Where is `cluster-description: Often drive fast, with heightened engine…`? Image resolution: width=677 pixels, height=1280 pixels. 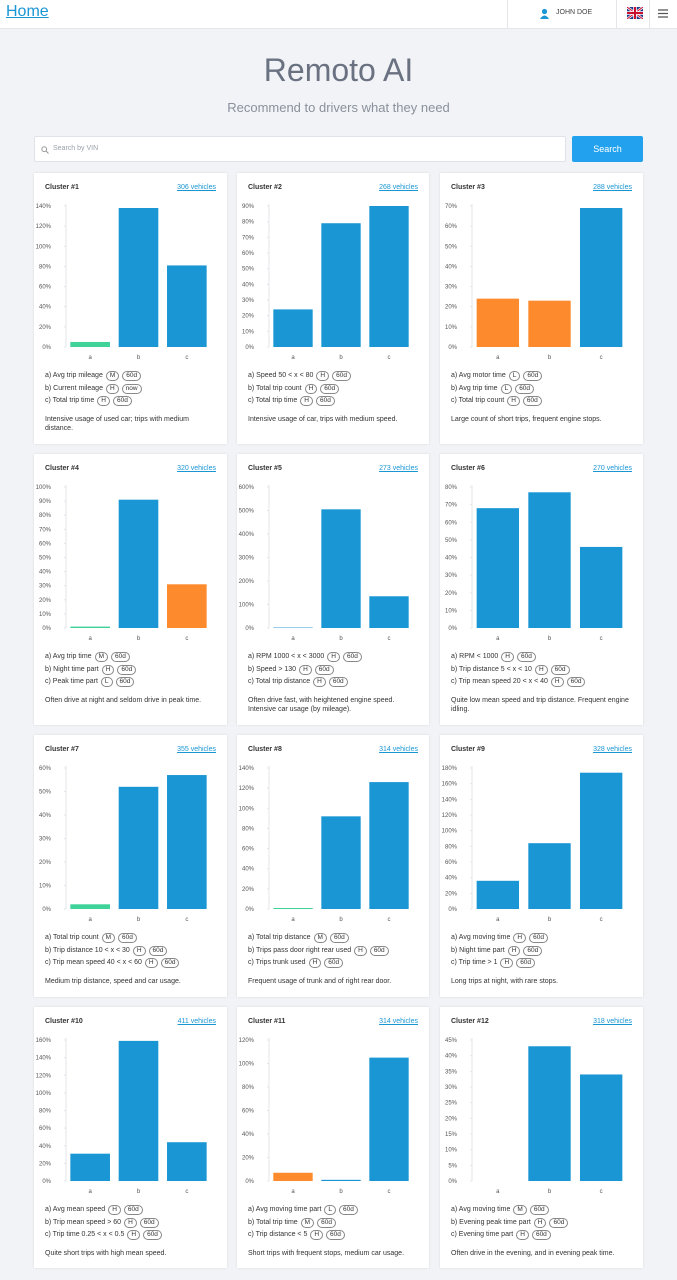 cluster-description: Often drive fast, with heightened engine… is located at coordinates (321, 705).